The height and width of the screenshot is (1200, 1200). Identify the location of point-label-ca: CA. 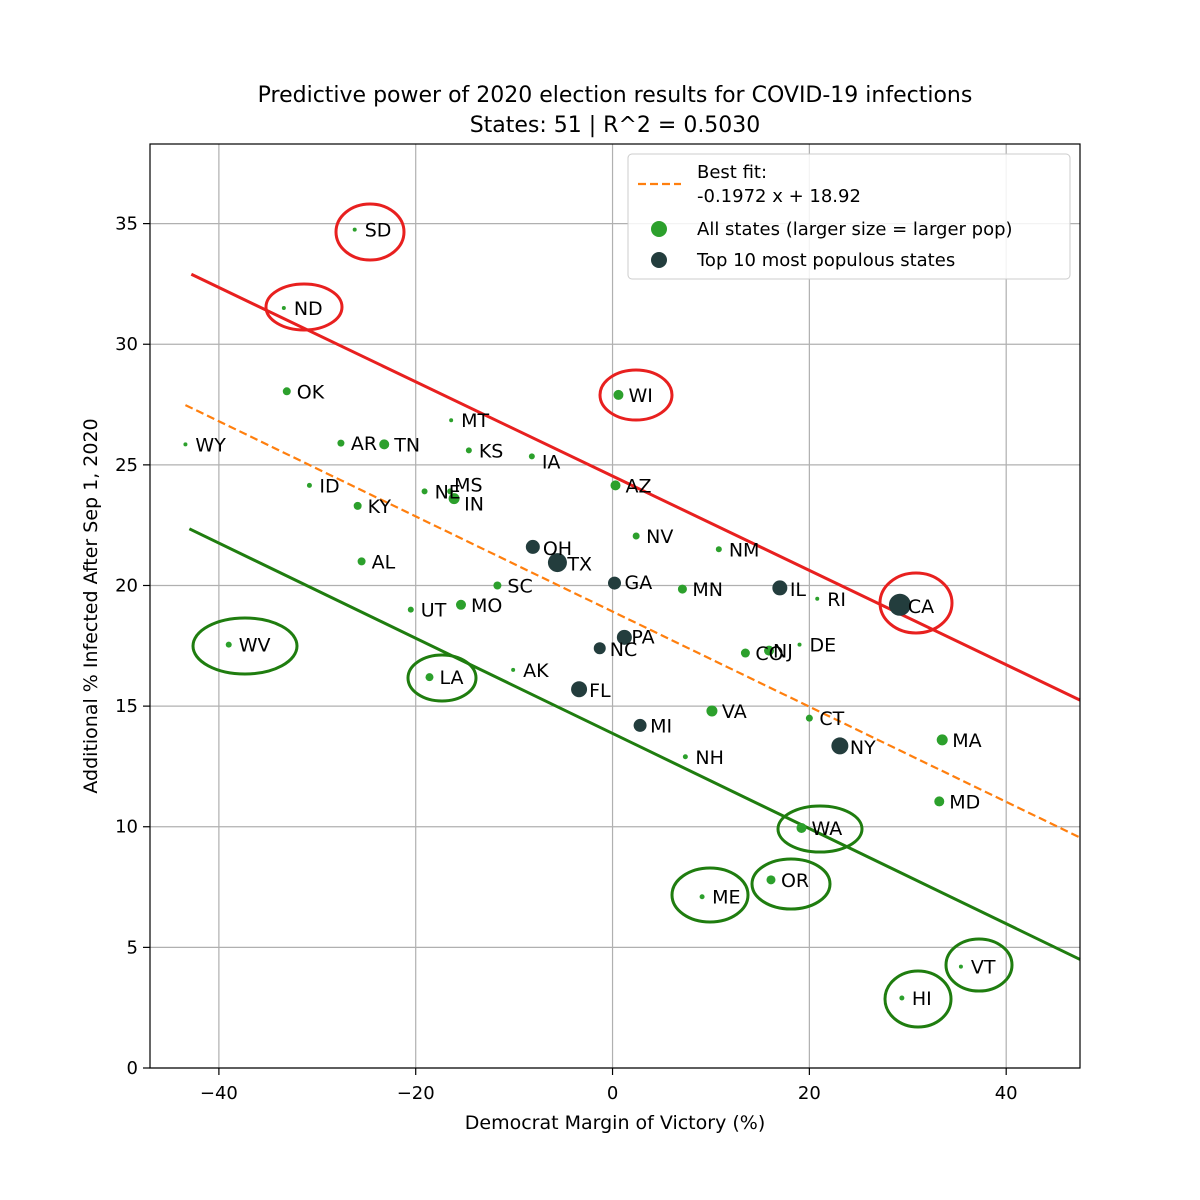
(921, 607).